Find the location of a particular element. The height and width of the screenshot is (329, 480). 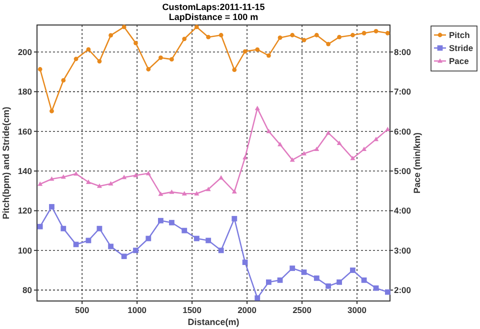

x-axis-title: Distance(m) is located at coordinates (214, 322).